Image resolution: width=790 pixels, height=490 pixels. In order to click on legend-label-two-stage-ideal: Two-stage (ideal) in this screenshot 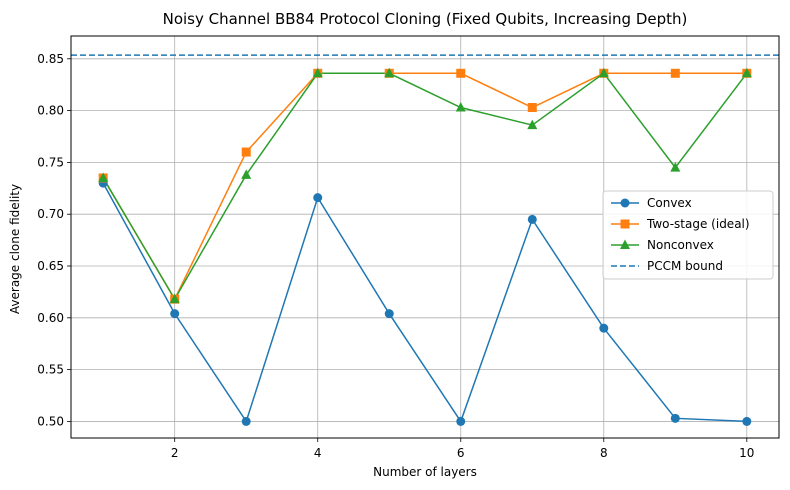, I will do `click(698, 224)`.